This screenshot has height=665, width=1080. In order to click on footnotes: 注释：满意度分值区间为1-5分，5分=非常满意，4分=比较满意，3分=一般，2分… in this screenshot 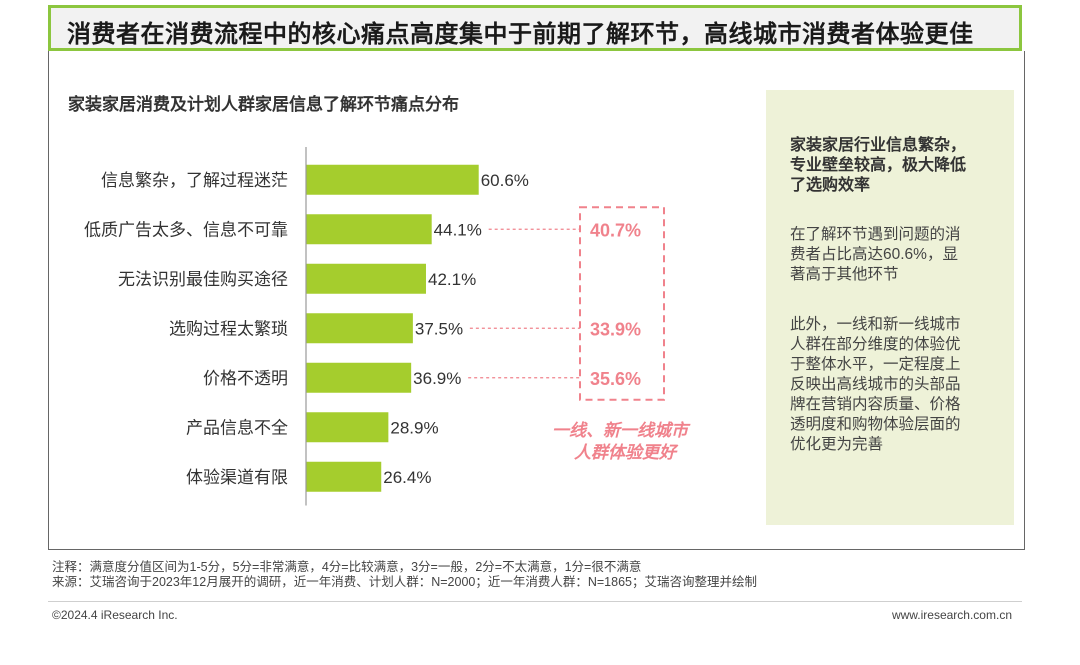, I will do `click(404, 575)`.